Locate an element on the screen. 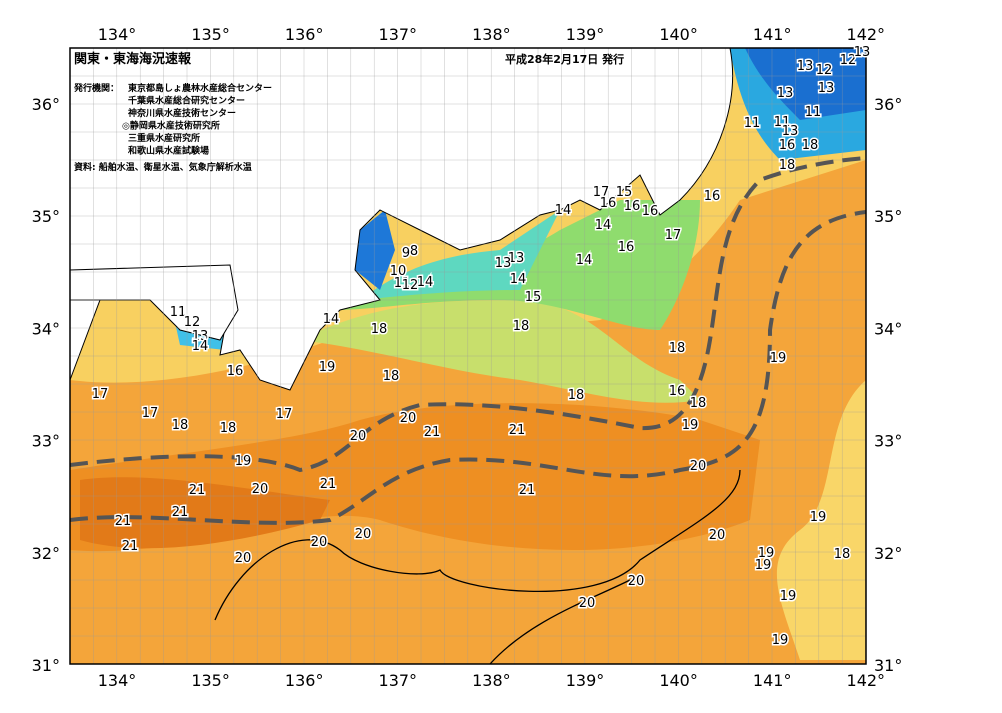  lon-tick-label: 138° is located at coordinates (491, 34).